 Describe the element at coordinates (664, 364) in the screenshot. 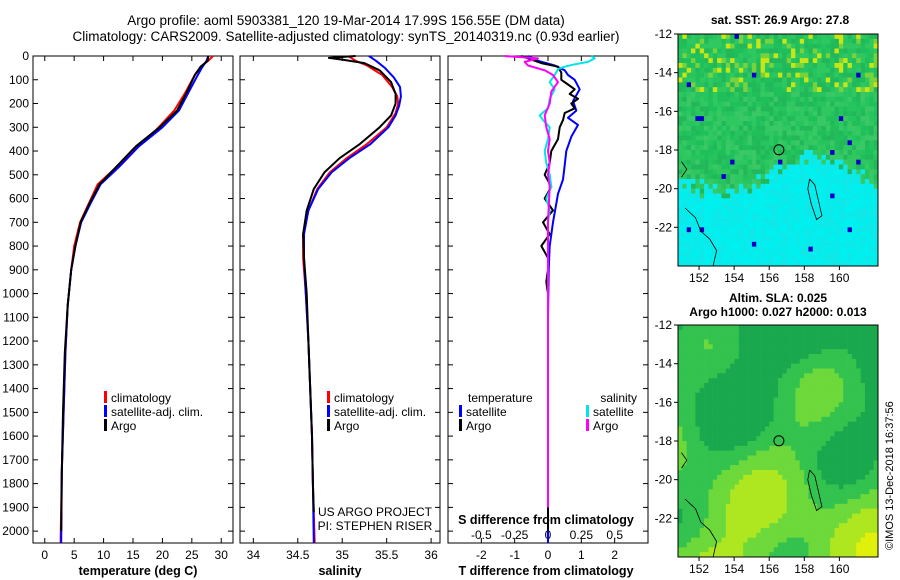

I see `sla-lat-tick-label: -14` at that location.